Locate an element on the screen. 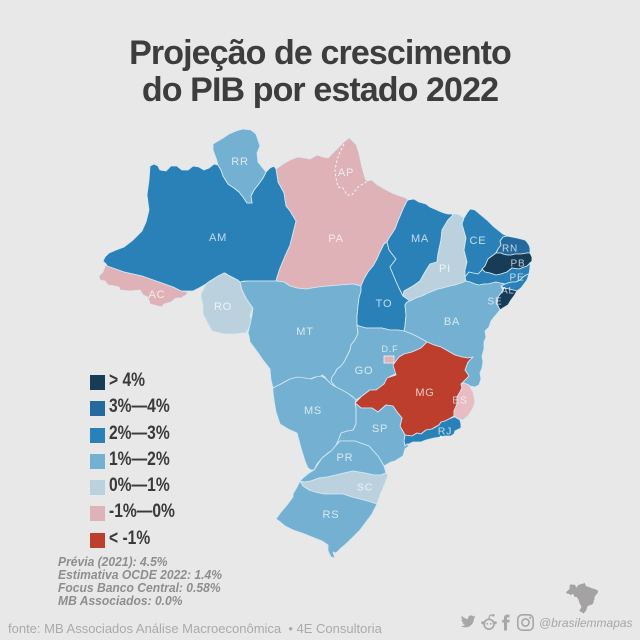 The width and height of the screenshot is (640, 640). svg-text: AM is located at coordinates (218, 238).